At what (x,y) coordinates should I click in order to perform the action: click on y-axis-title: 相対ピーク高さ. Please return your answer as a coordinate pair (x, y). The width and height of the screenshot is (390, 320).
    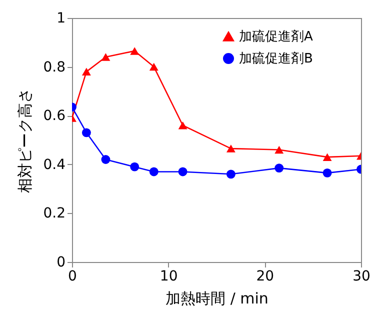
    Looking at the image, I should click on (25, 140).